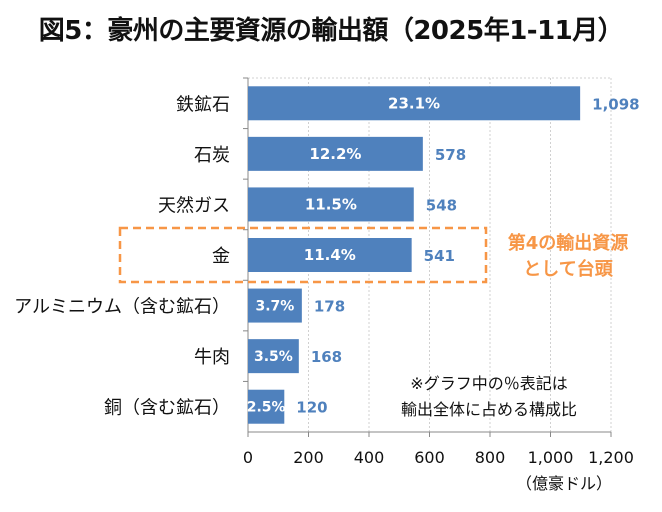 The width and height of the screenshot is (662, 512). I want to click on bar-share-label: 12.2%, so click(335, 154).